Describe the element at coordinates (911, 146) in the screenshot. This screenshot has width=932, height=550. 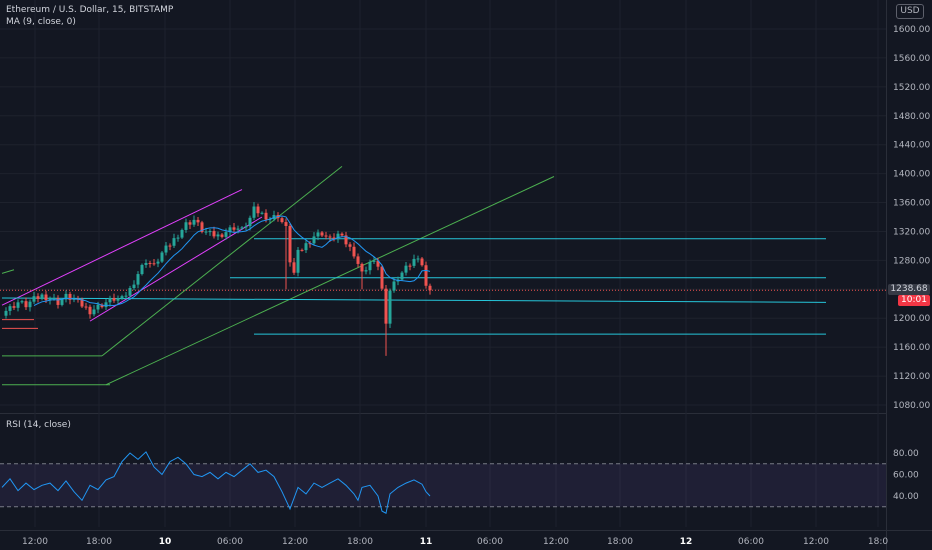
I see `price-tick-label: 1440.00` at that location.